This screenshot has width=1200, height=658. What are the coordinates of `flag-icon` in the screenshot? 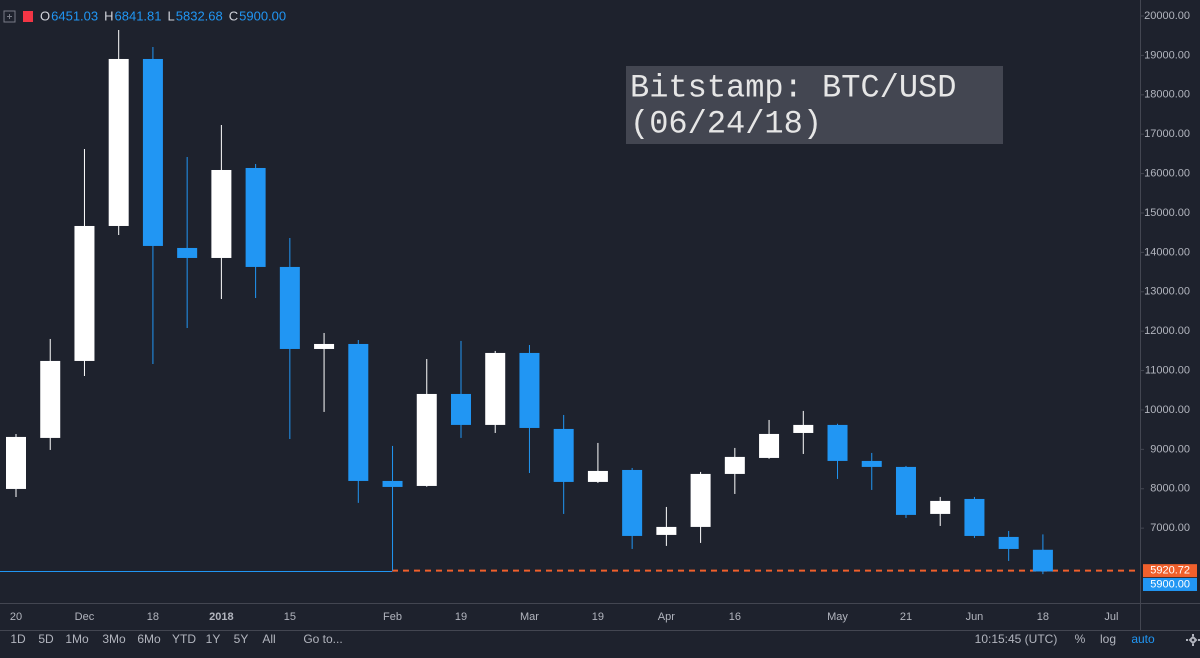 It's located at (28, 16).